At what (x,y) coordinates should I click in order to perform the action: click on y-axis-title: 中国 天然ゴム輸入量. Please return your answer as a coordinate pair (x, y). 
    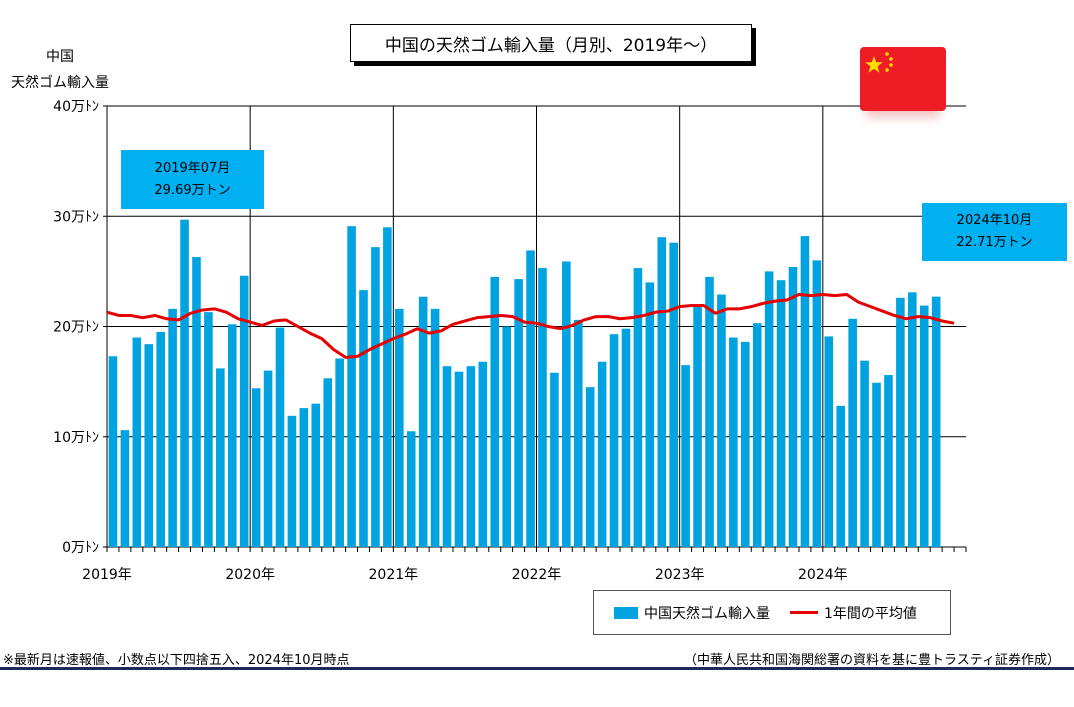
    Looking at the image, I should click on (60, 70).